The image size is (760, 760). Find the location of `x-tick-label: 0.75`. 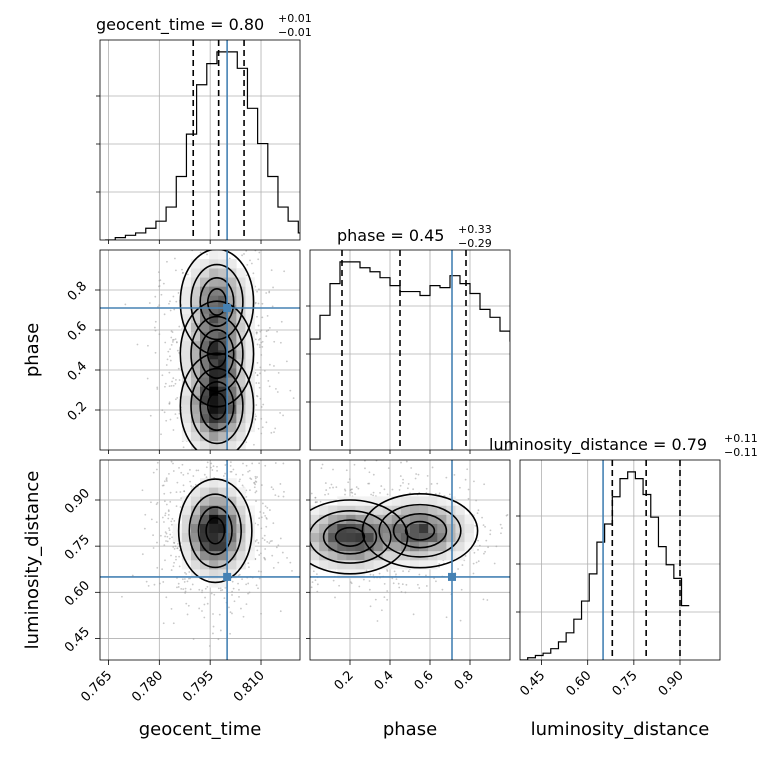

x-tick-label: 0.75 is located at coordinates (625, 683).